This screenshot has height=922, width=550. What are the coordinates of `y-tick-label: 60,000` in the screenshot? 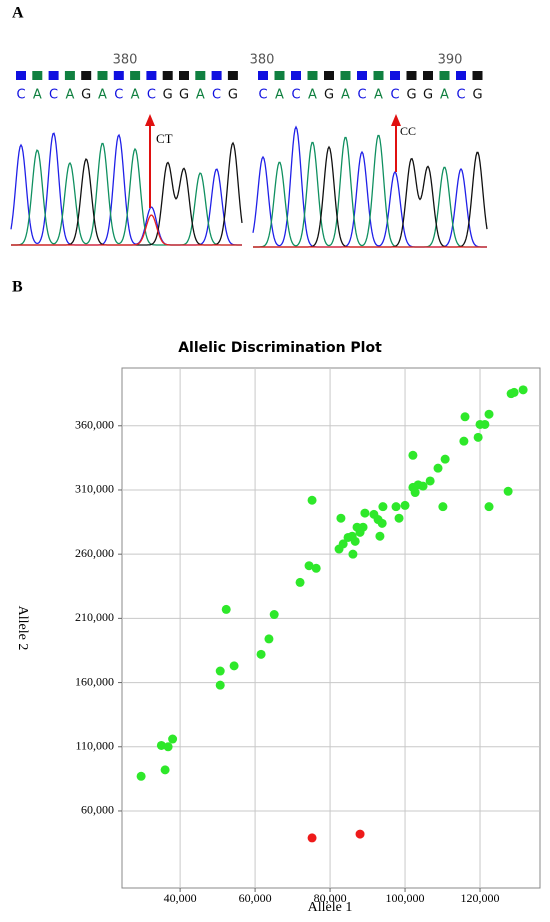 It's located at (97, 810).